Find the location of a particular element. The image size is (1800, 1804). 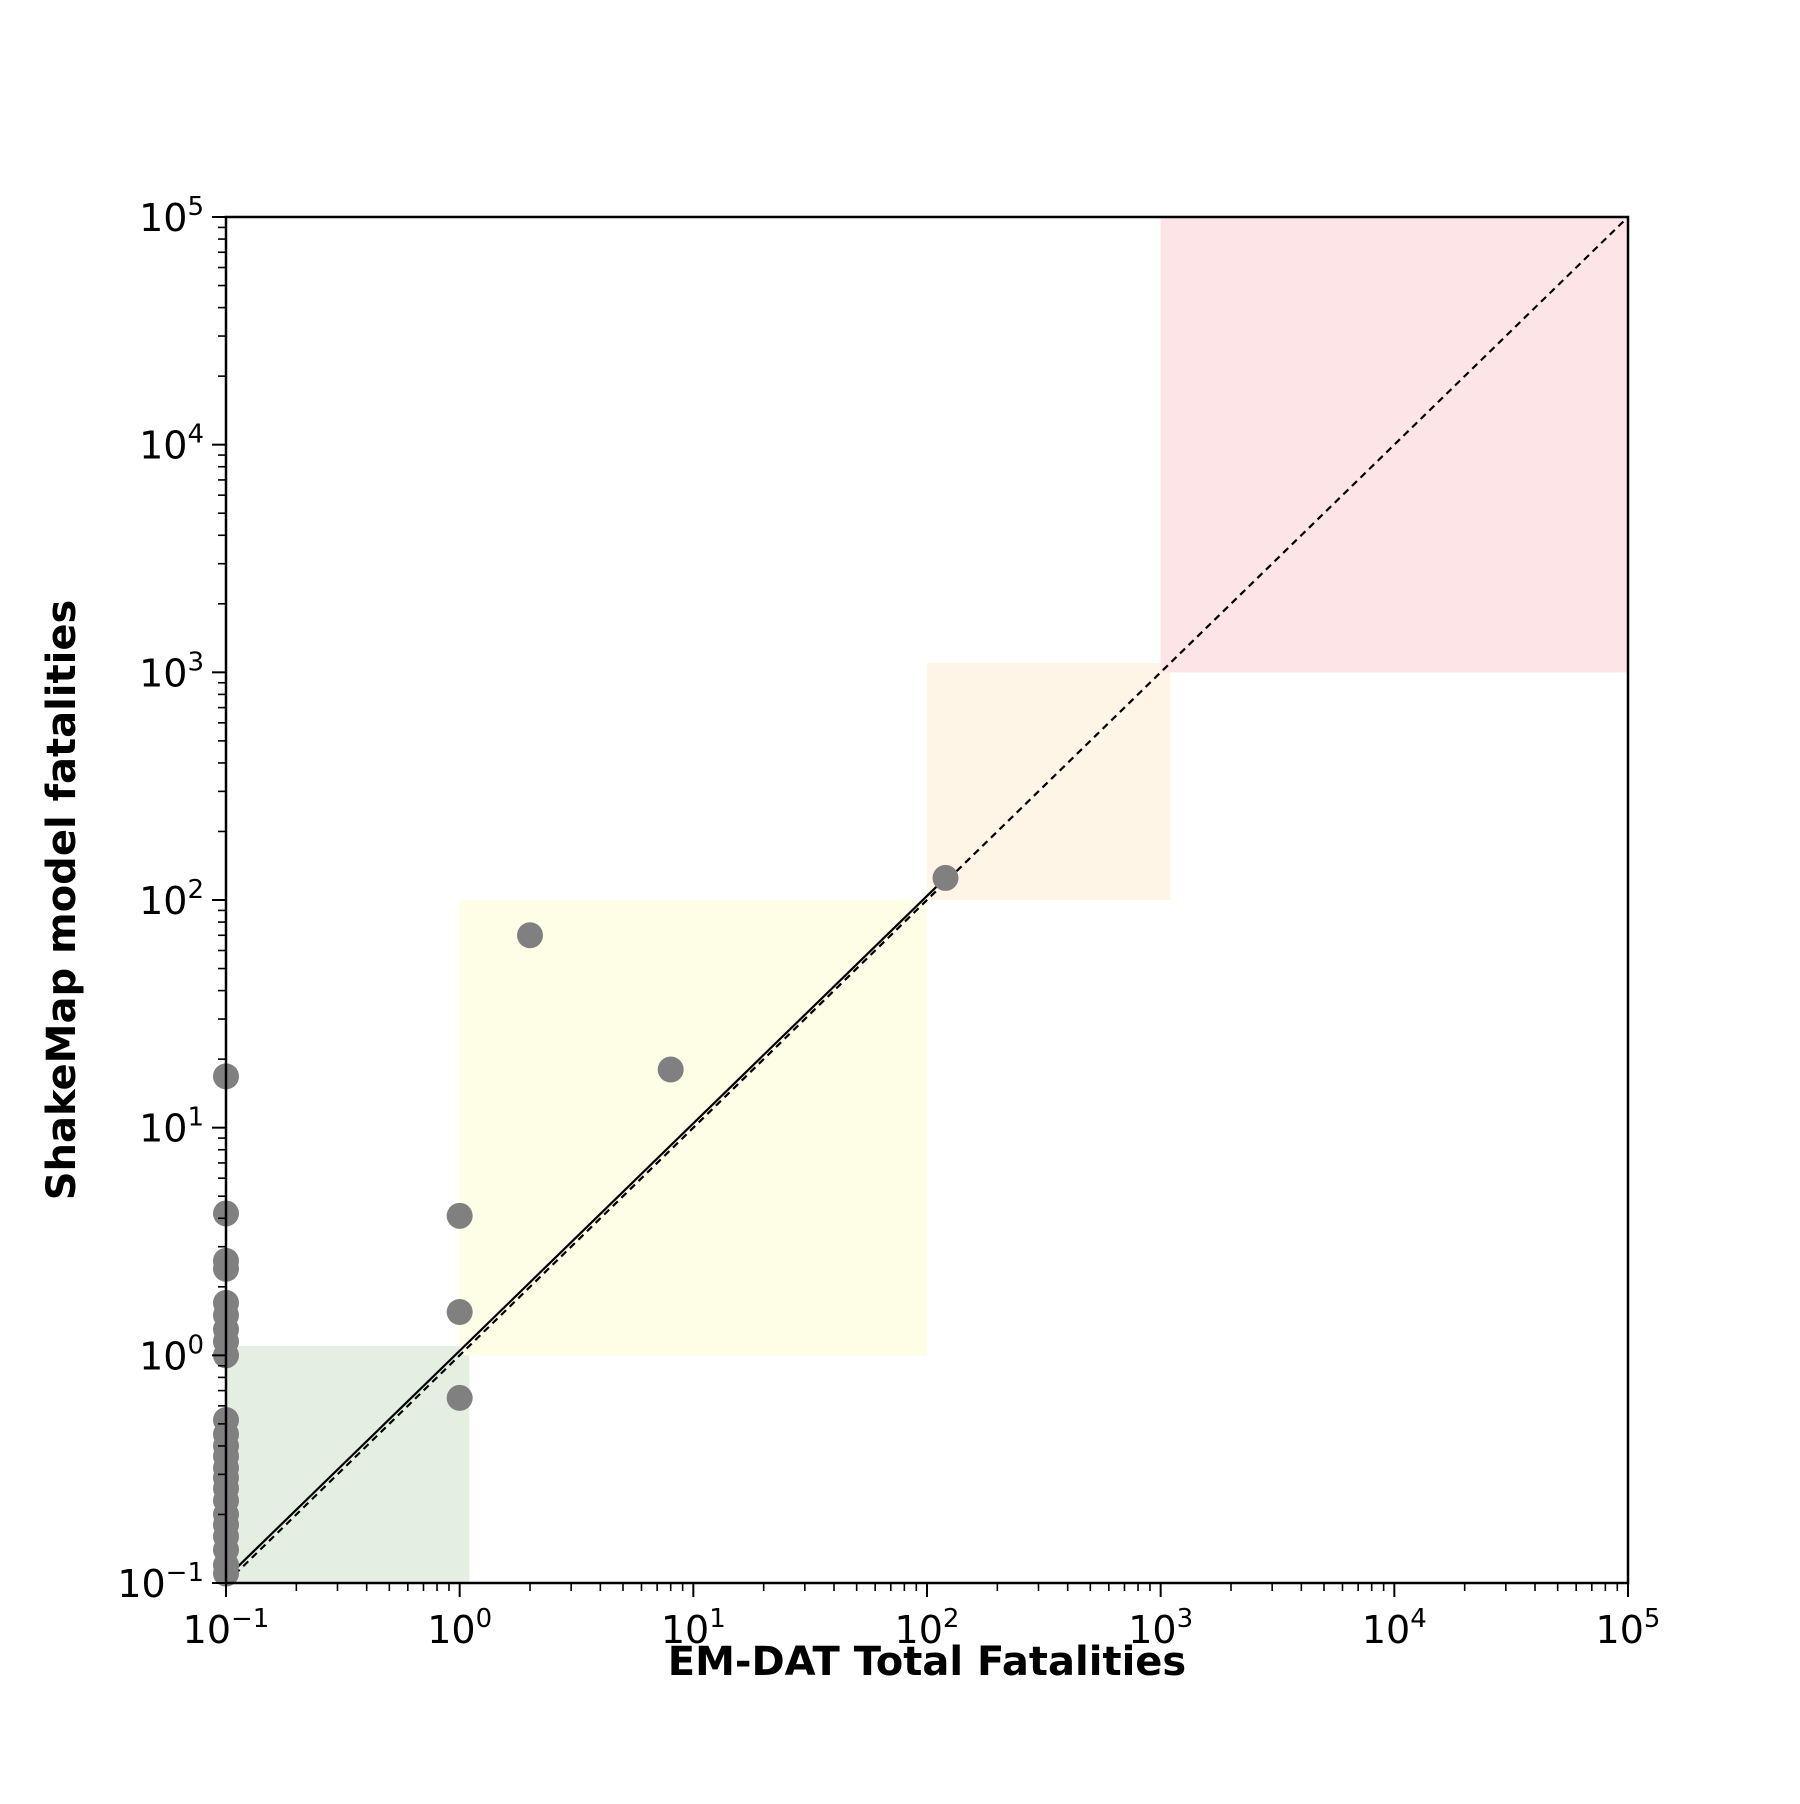

x-tick-label: 10¹ is located at coordinates (693, 1628).